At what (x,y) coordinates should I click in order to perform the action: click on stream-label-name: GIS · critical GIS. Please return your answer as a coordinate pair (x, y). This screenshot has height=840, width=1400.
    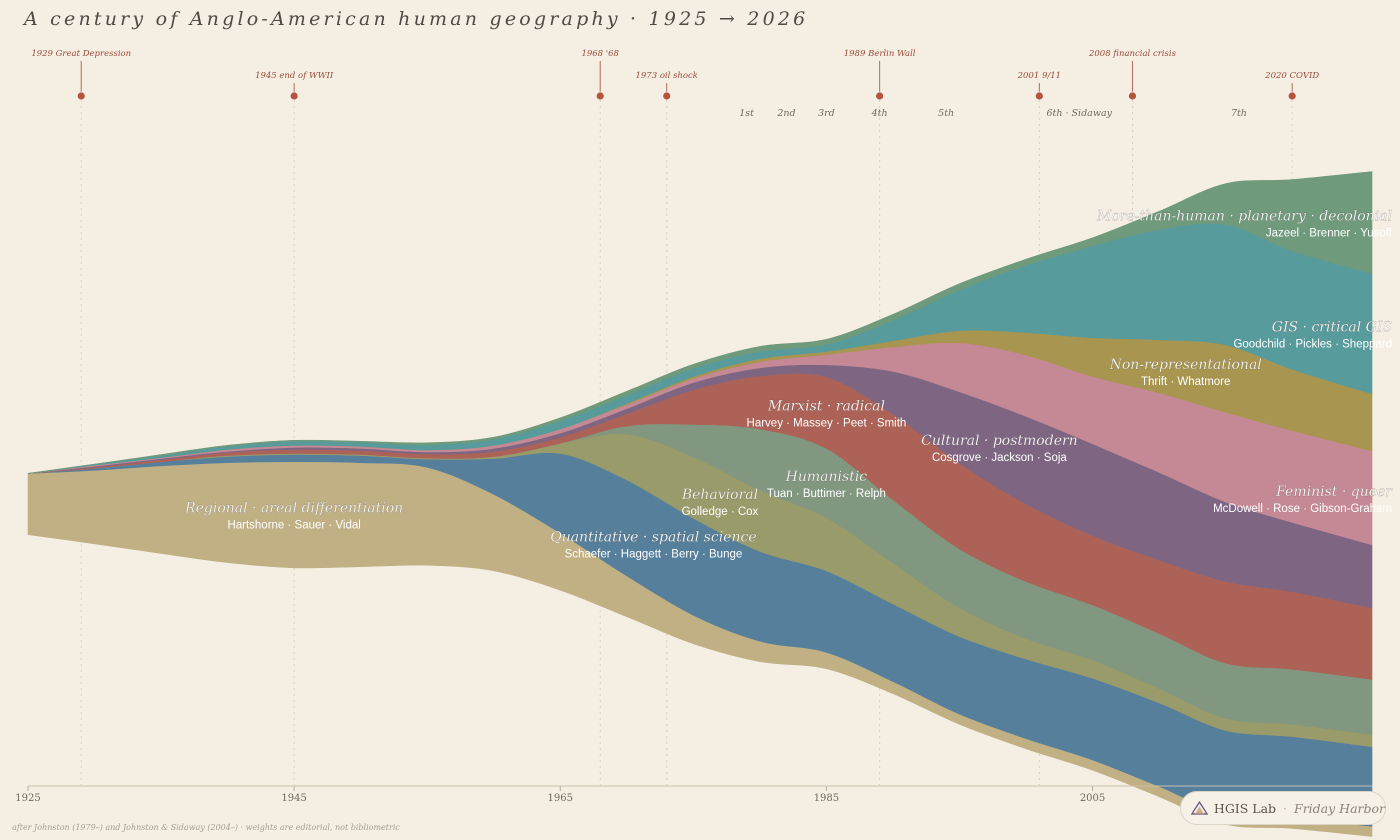
    Looking at the image, I should click on (1332, 328).